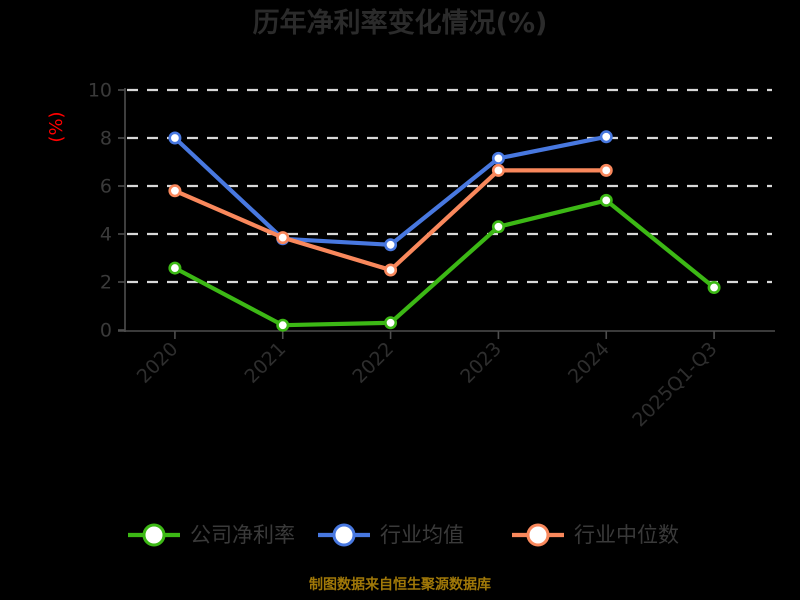  Describe the element at coordinates (373, 363) in the screenshot. I see `x-tick-label: 2022` at that location.